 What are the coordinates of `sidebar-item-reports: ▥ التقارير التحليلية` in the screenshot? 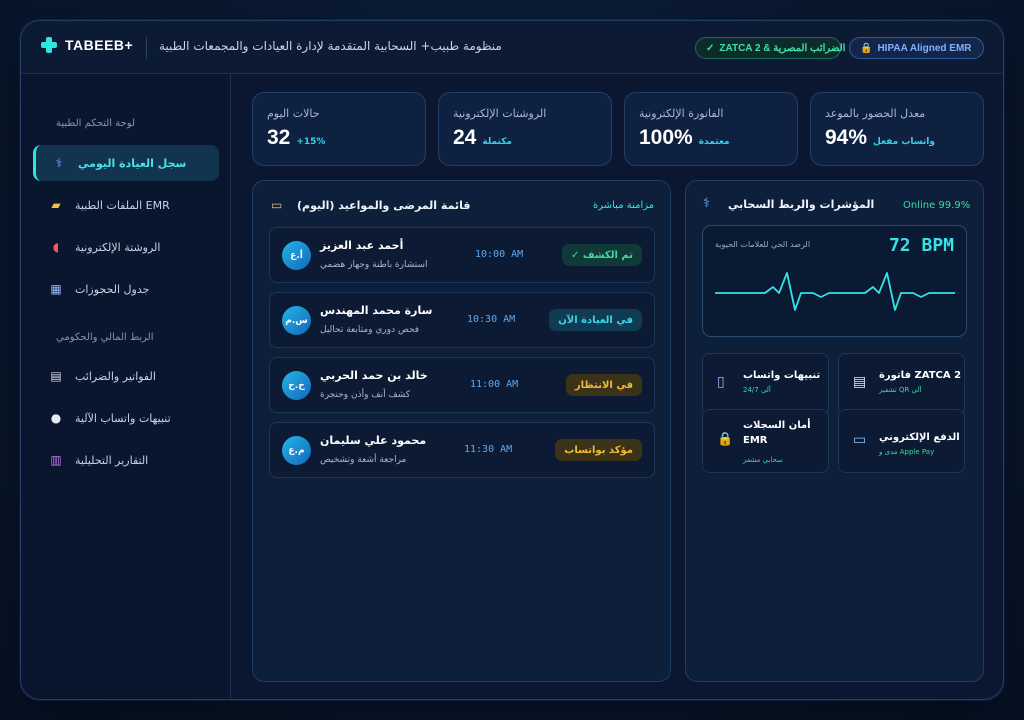 It's located at (126, 460).